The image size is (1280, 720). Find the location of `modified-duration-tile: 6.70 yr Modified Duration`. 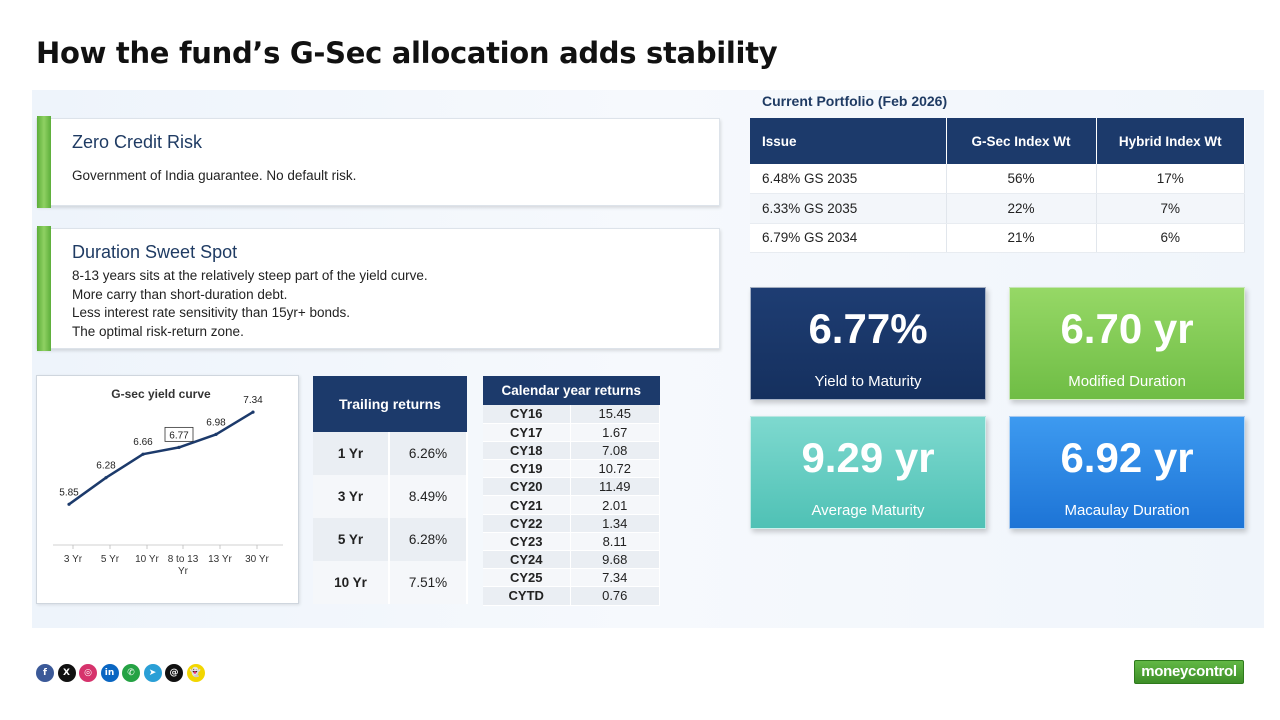

modified-duration-tile: 6.70 yr Modified Duration is located at coordinates (1127, 343).